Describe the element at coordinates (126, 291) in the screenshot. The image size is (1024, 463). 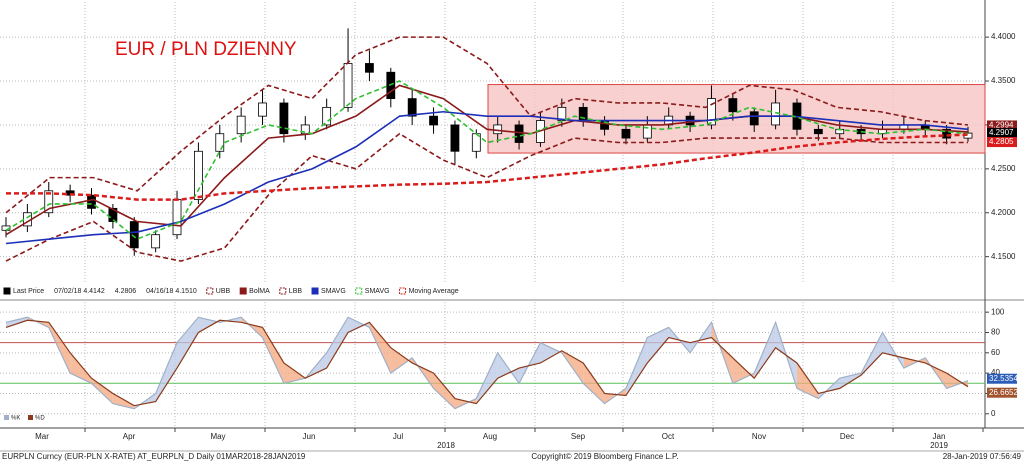
I see `legend-label: 4.2806` at that location.